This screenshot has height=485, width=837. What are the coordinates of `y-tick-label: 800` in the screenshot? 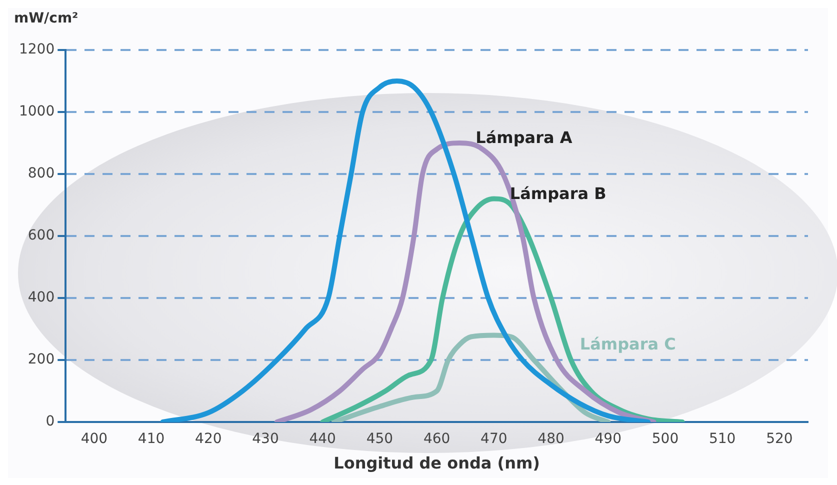 It's located at (41, 174).